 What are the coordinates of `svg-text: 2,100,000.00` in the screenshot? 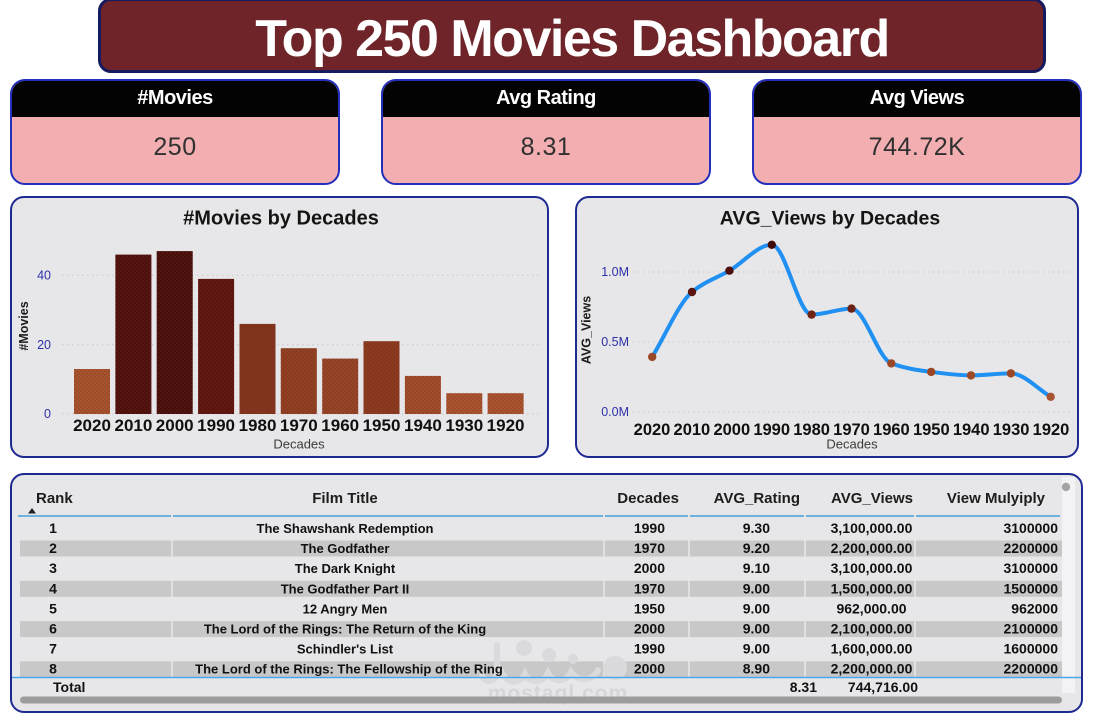 It's located at (872, 629).